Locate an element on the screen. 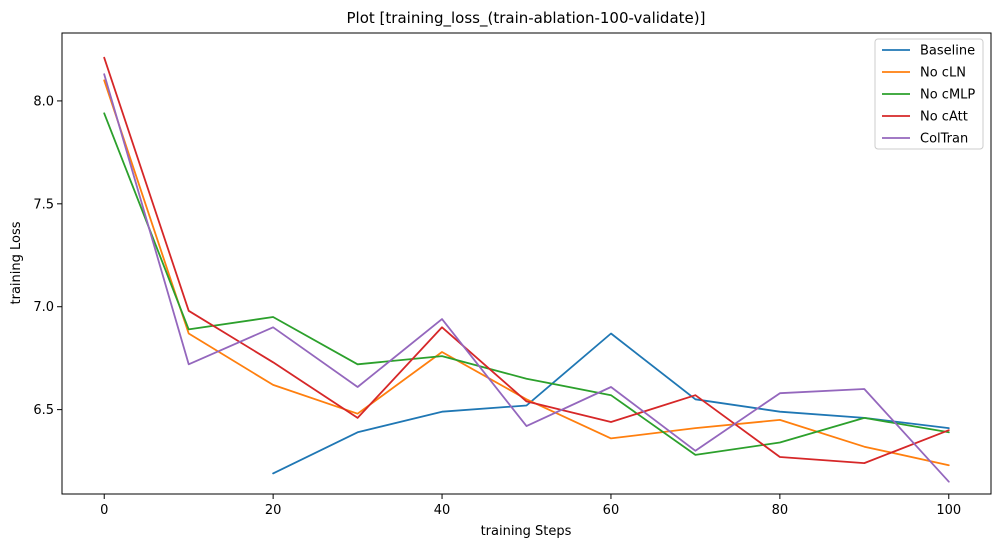  x-tick-label: 60 is located at coordinates (611, 510).